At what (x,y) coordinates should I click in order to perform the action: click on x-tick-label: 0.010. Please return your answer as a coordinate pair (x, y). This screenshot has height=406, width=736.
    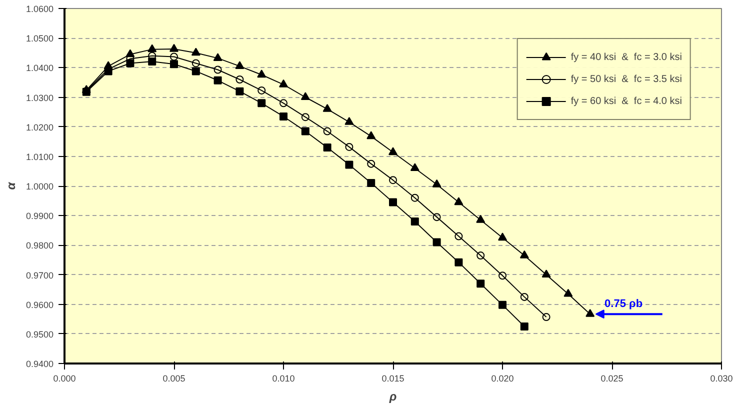
    Looking at the image, I should click on (283, 379).